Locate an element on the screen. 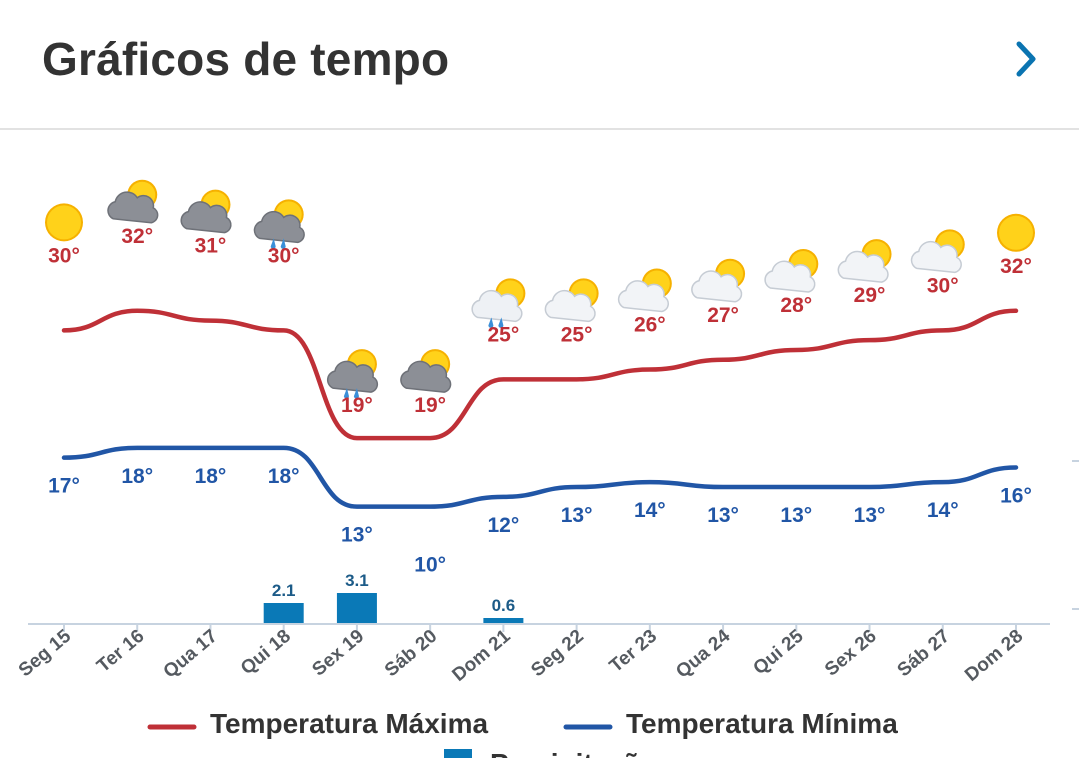  x-axis-tick-label: Qua 24 is located at coordinates (703, 653).